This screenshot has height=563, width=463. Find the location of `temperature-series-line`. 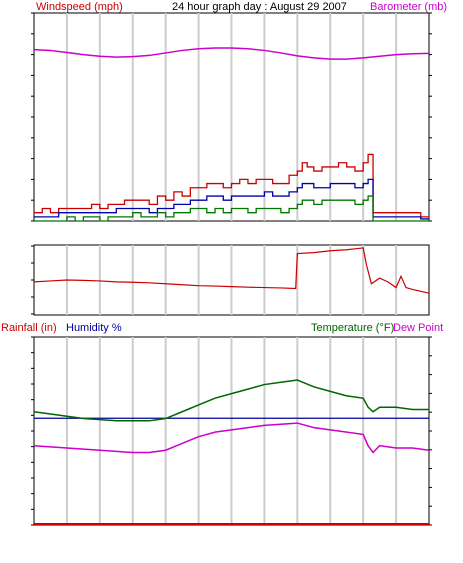

temperature-series-line is located at coordinates (231, 400).